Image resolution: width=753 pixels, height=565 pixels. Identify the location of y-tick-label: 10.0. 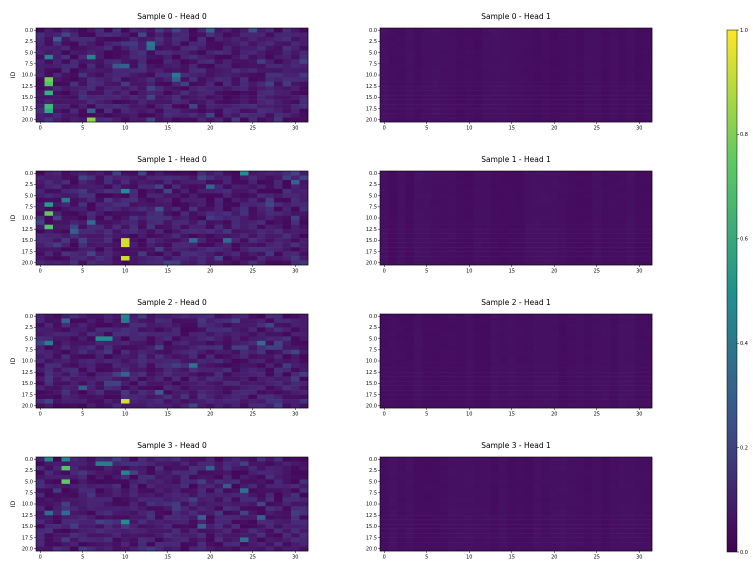
(27, 505).